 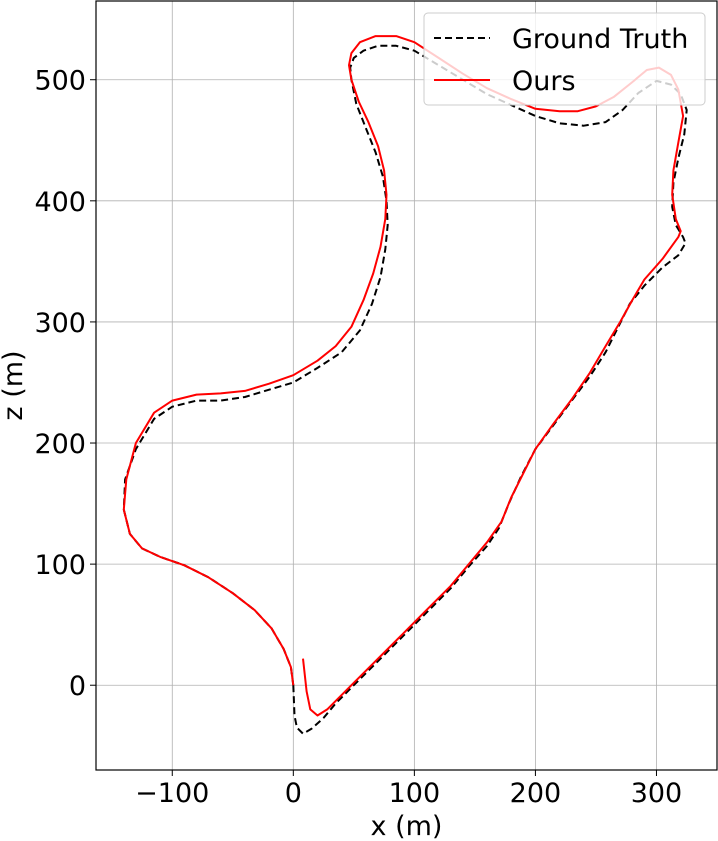 I want to click on x-tick-label: 300, so click(x=657, y=793).